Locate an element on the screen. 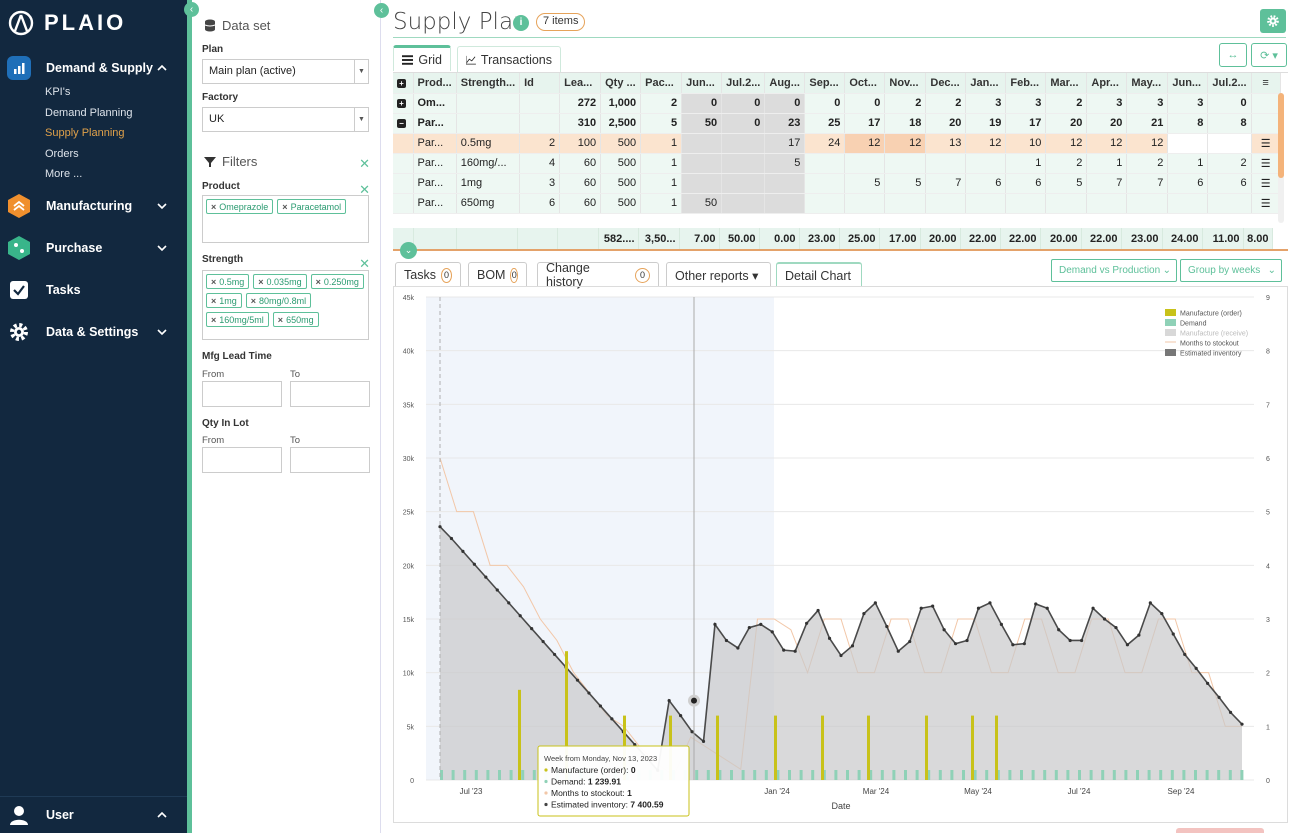 The height and width of the screenshot is (833, 1296). collapse-nav-button: ‹ is located at coordinates (191, 9).